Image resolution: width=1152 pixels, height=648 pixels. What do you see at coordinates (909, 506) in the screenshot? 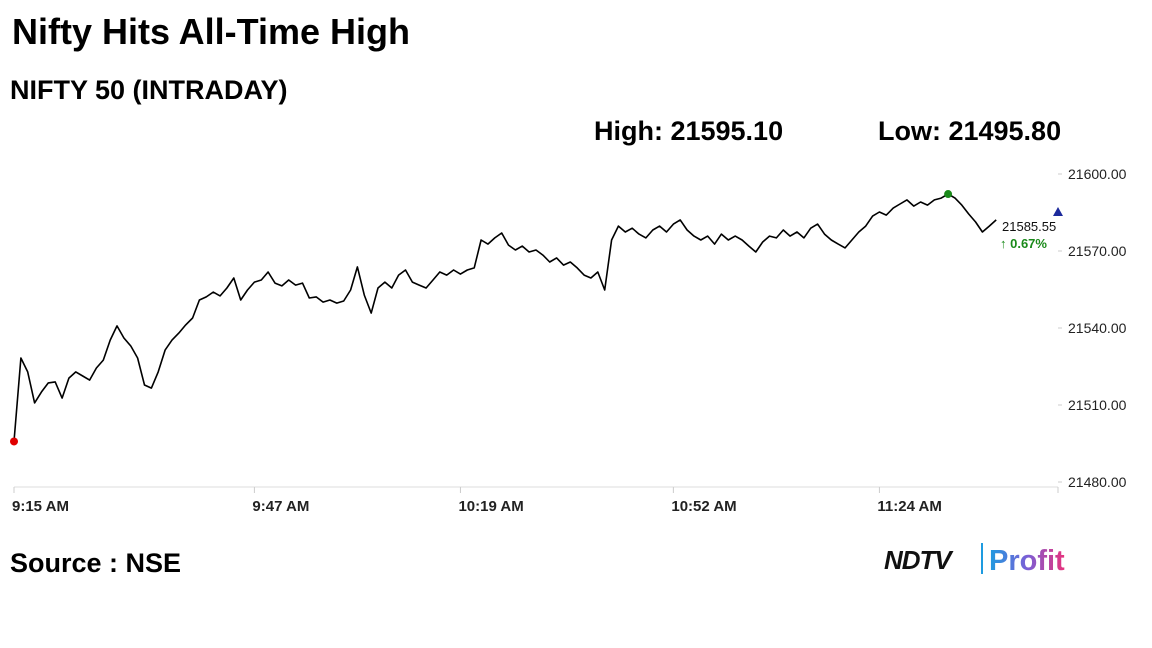
I see `x-tick-label: 11:24 AM` at bounding box center [909, 506].